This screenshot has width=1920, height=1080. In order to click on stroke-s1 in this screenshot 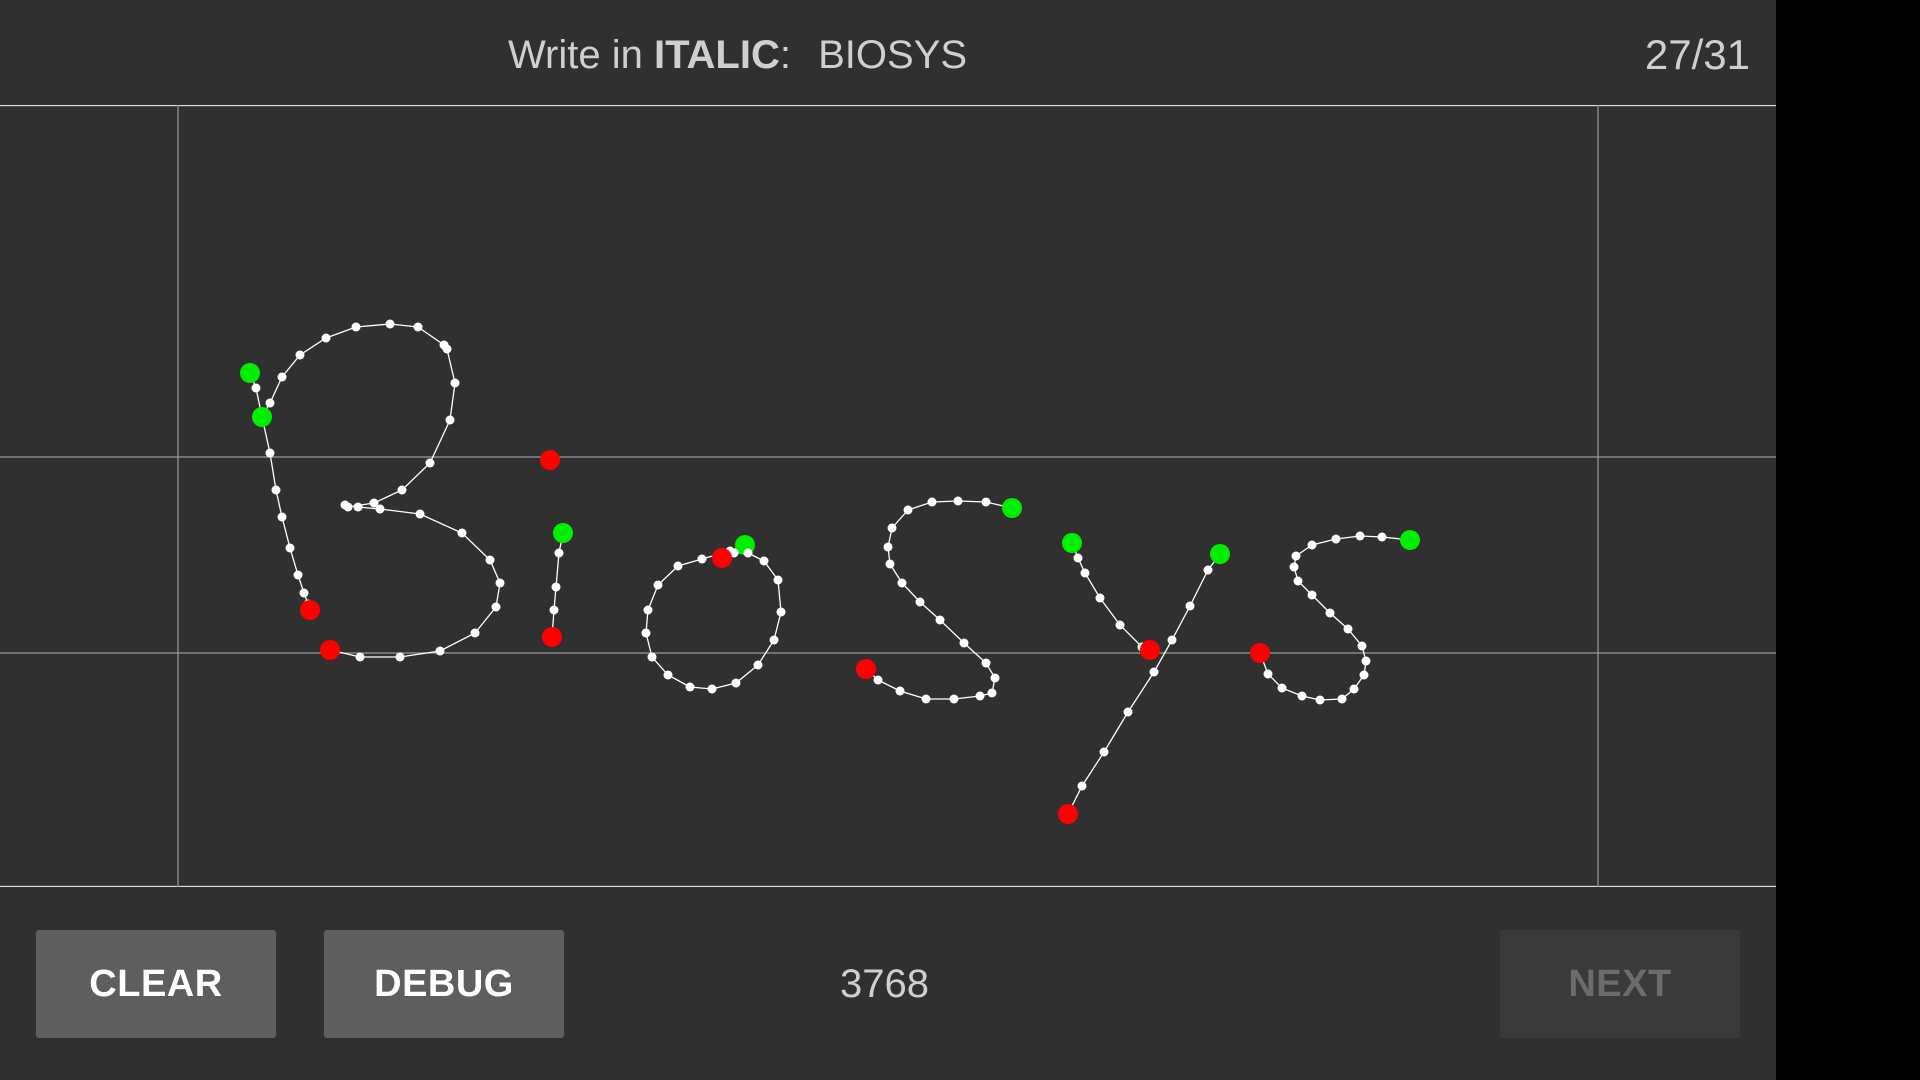, I will do `click(939, 600)`.